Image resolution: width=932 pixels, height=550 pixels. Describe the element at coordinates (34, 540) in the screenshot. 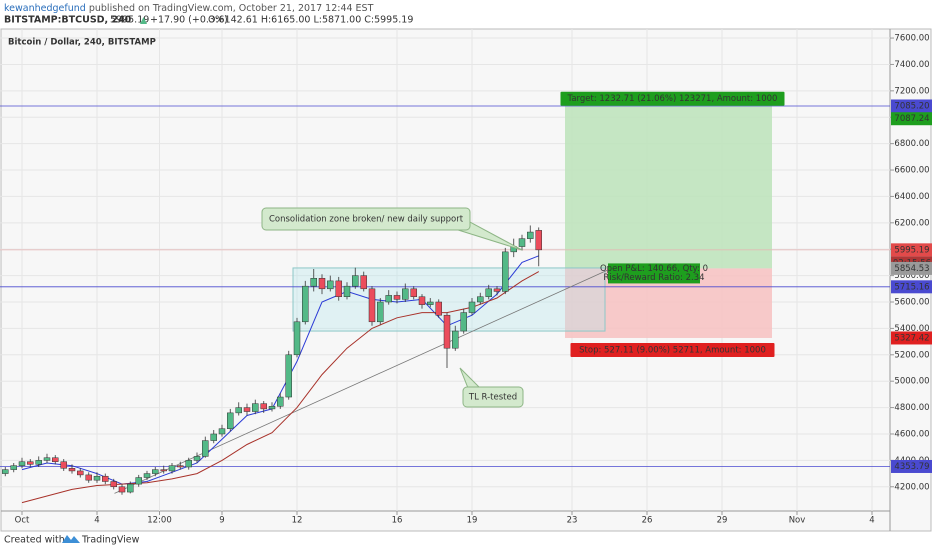

I see `footer-created: Created with` at that location.